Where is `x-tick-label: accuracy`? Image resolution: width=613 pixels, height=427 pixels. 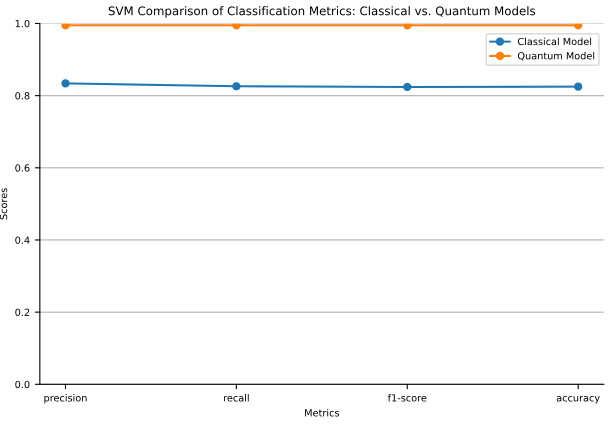 x-tick-label: accuracy is located at coordinates (578, 400).